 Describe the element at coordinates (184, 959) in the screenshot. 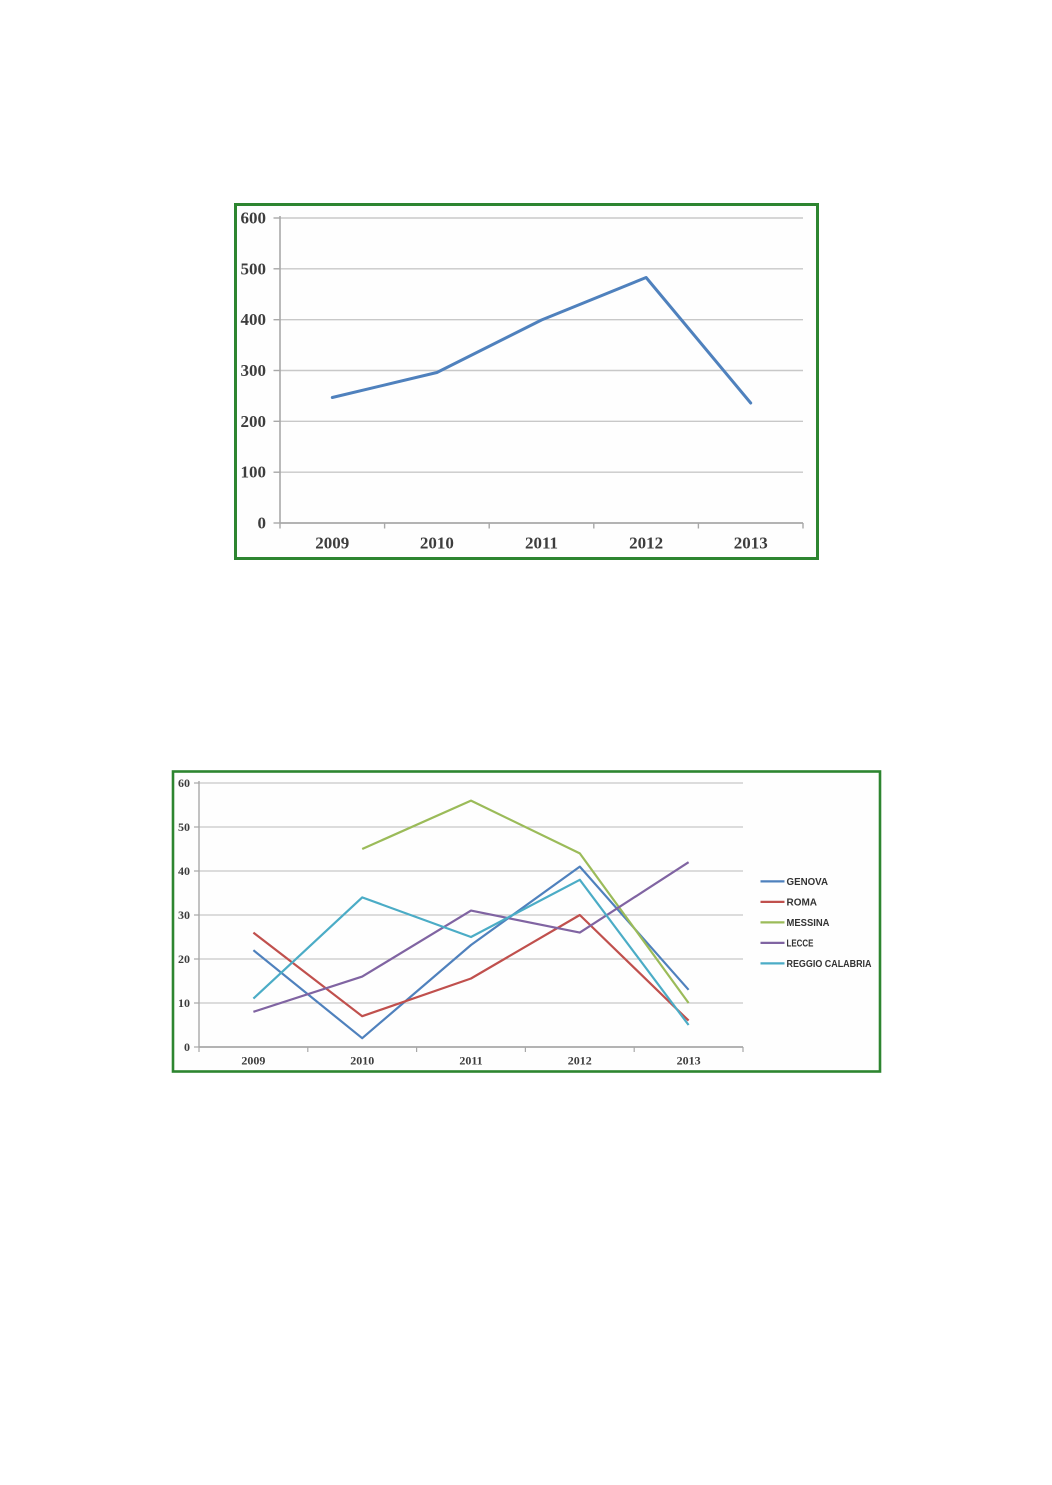

I see `svg-text: 20` at that location.